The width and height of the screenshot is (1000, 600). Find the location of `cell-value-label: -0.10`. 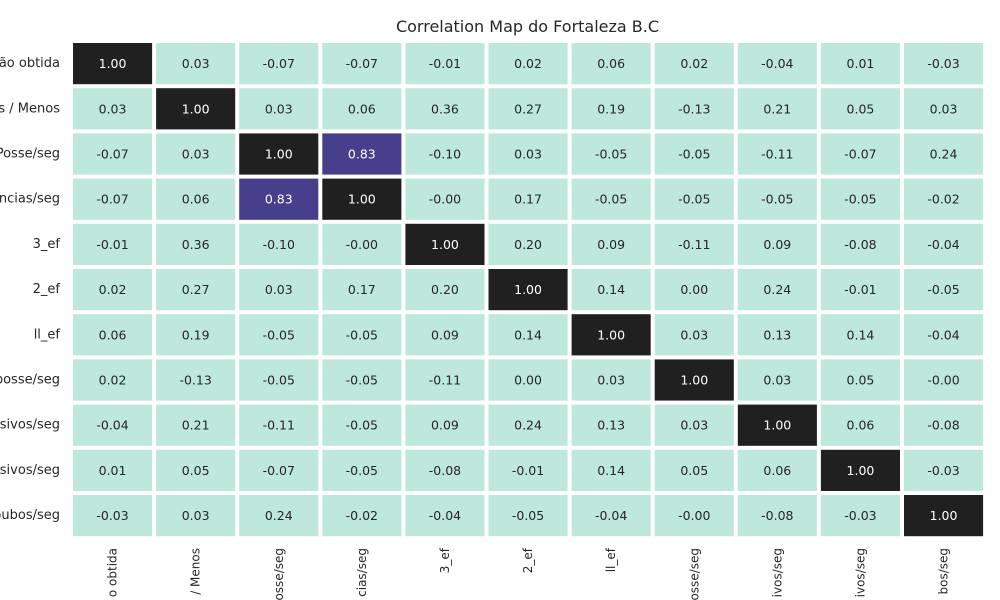

cell-value-label: -0.10 is located at coordinates (445, 154).